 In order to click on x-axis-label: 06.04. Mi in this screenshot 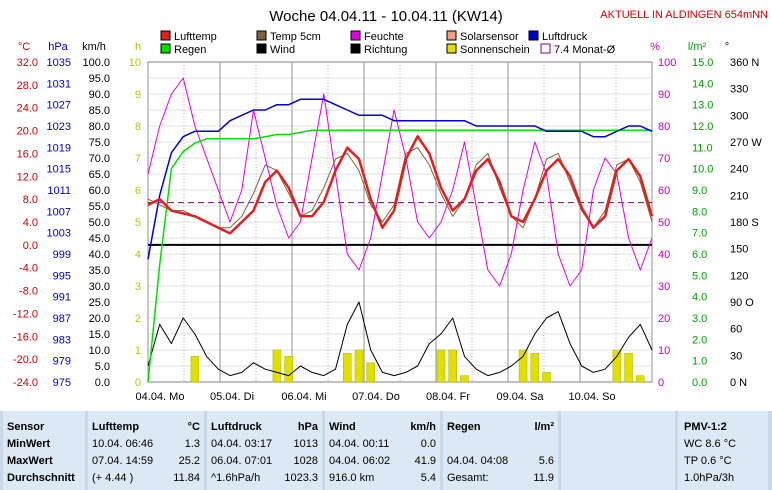, I will do `click(303, 397)`.